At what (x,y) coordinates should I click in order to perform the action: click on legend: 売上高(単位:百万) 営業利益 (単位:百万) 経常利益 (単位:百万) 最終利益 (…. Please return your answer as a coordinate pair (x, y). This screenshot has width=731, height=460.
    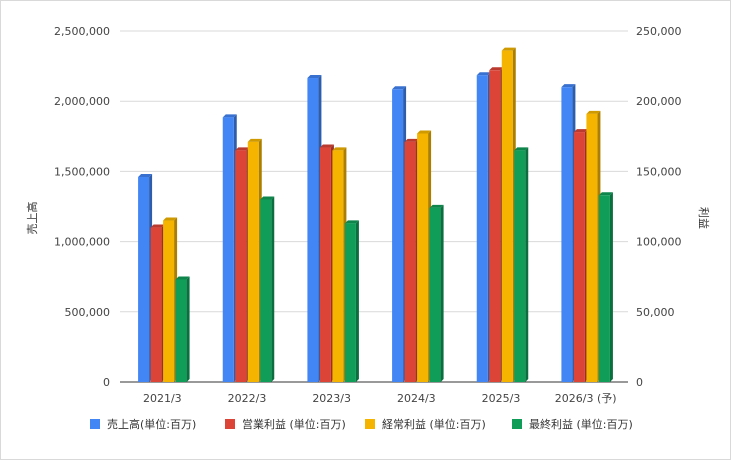
    Looking at the image, I should click on (361, 424).